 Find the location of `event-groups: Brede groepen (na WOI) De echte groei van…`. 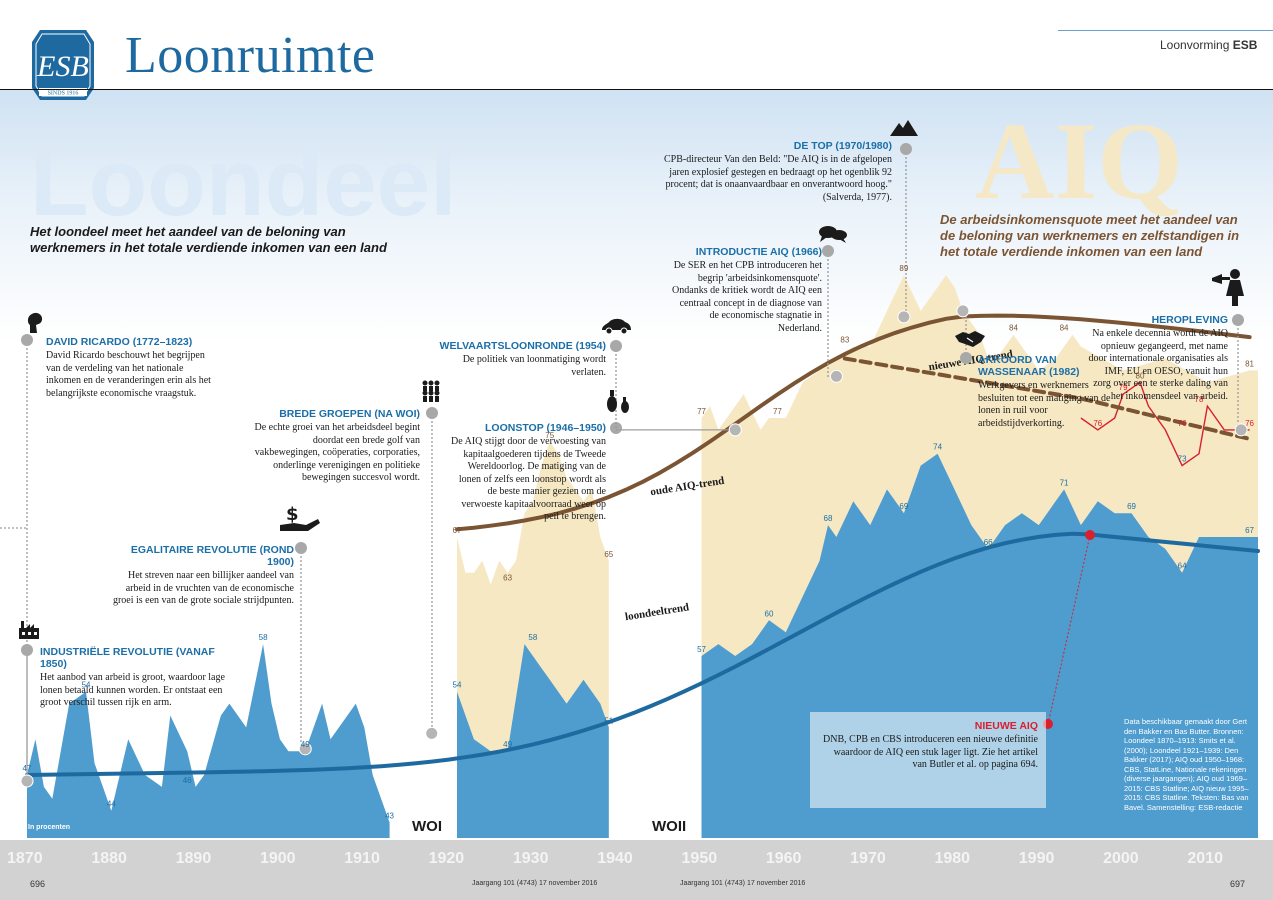

event-groups: Brede groepen (na WOI) De echte groei van… is located at coordinates (337, 445).